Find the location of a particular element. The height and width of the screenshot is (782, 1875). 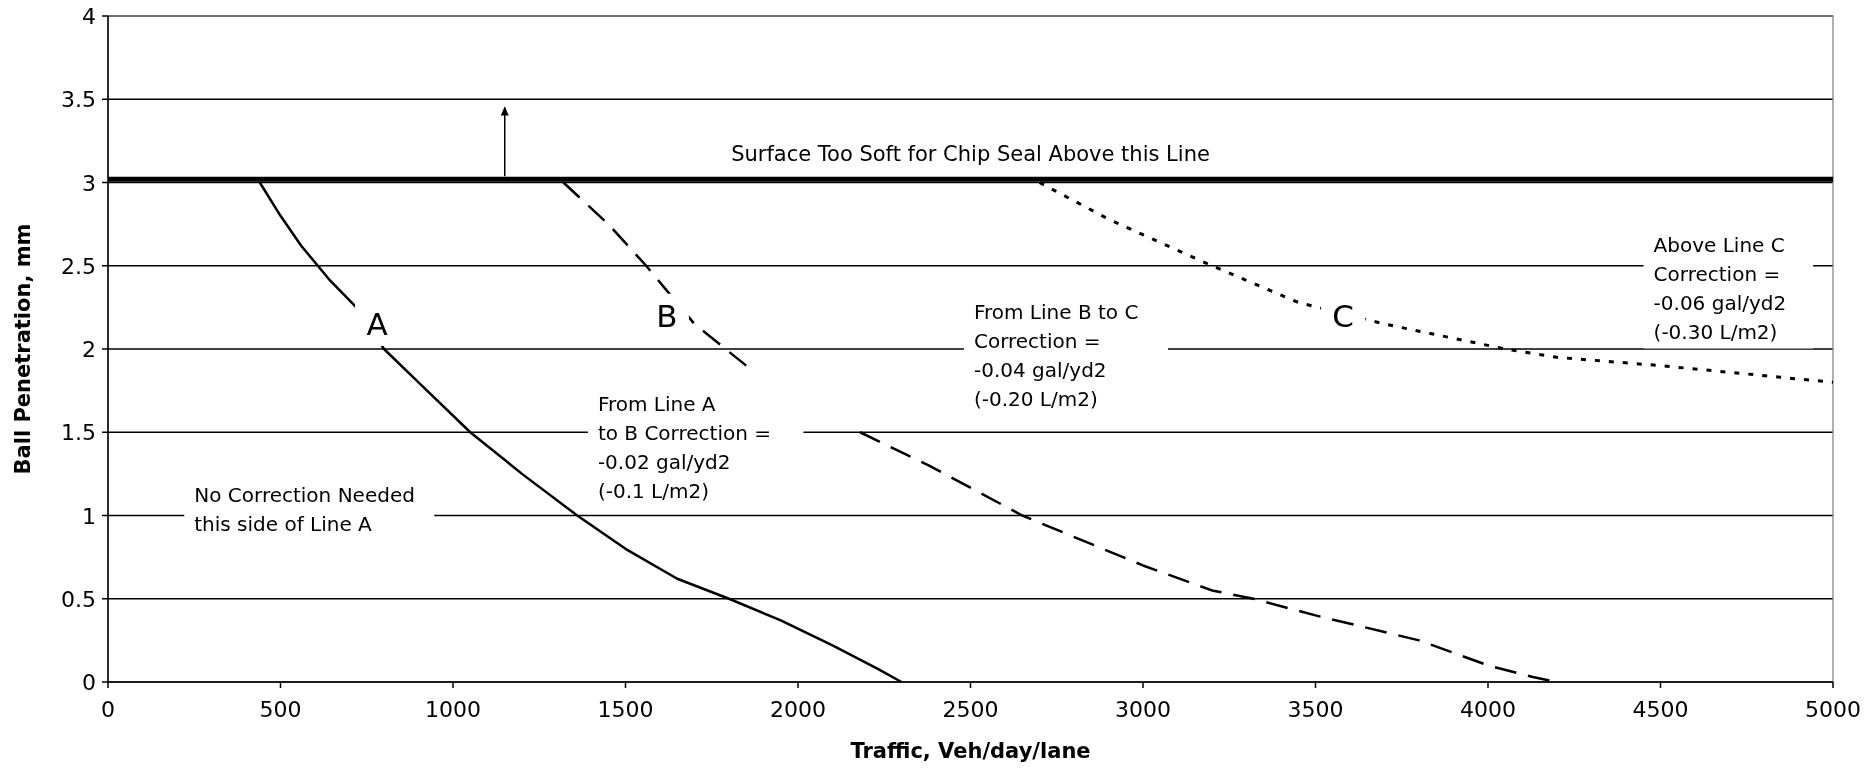

x-tick-label: 1000 is located at coordinates (453, 709).